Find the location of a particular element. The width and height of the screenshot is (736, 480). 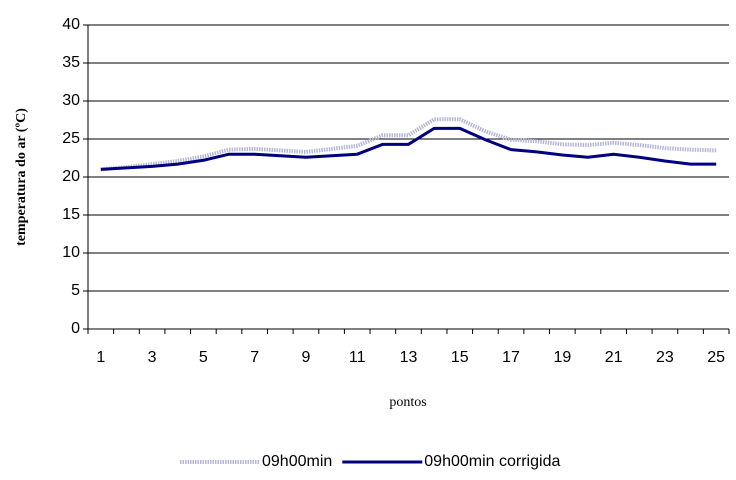

x-tick-label: 13 is located at coordinates (409, 357).